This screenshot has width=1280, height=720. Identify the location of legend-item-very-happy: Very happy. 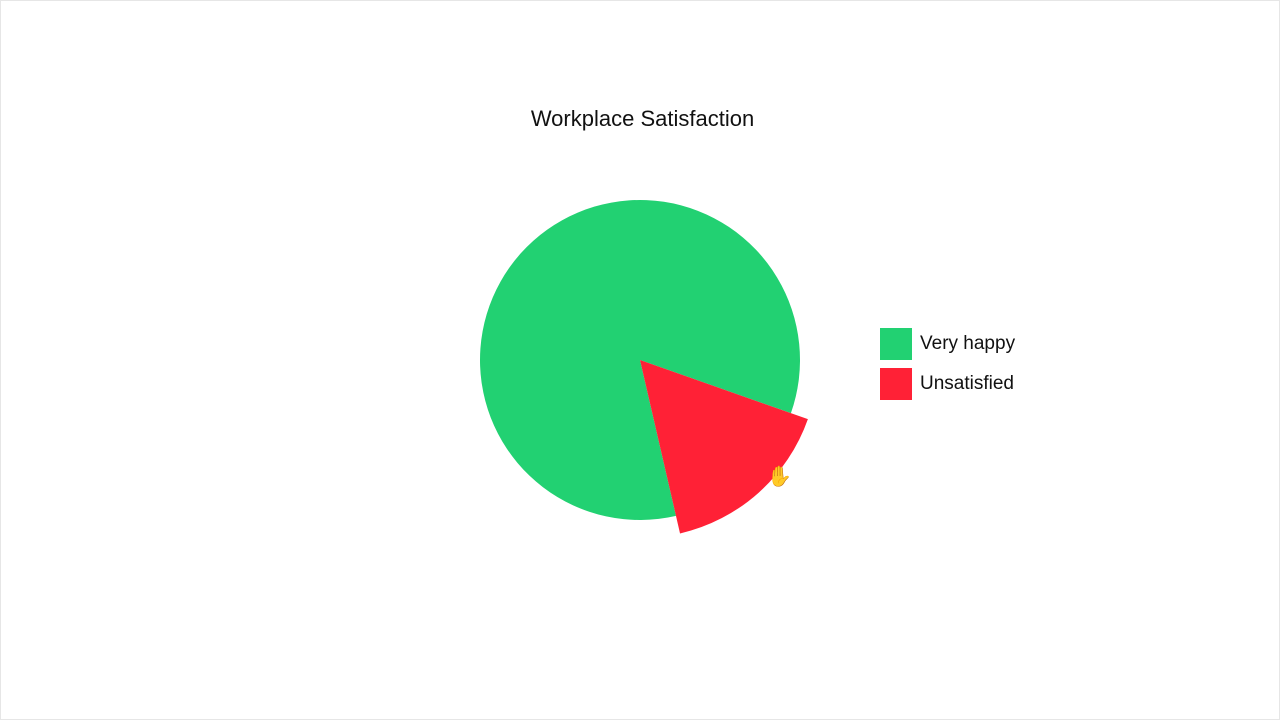
(947, 344).